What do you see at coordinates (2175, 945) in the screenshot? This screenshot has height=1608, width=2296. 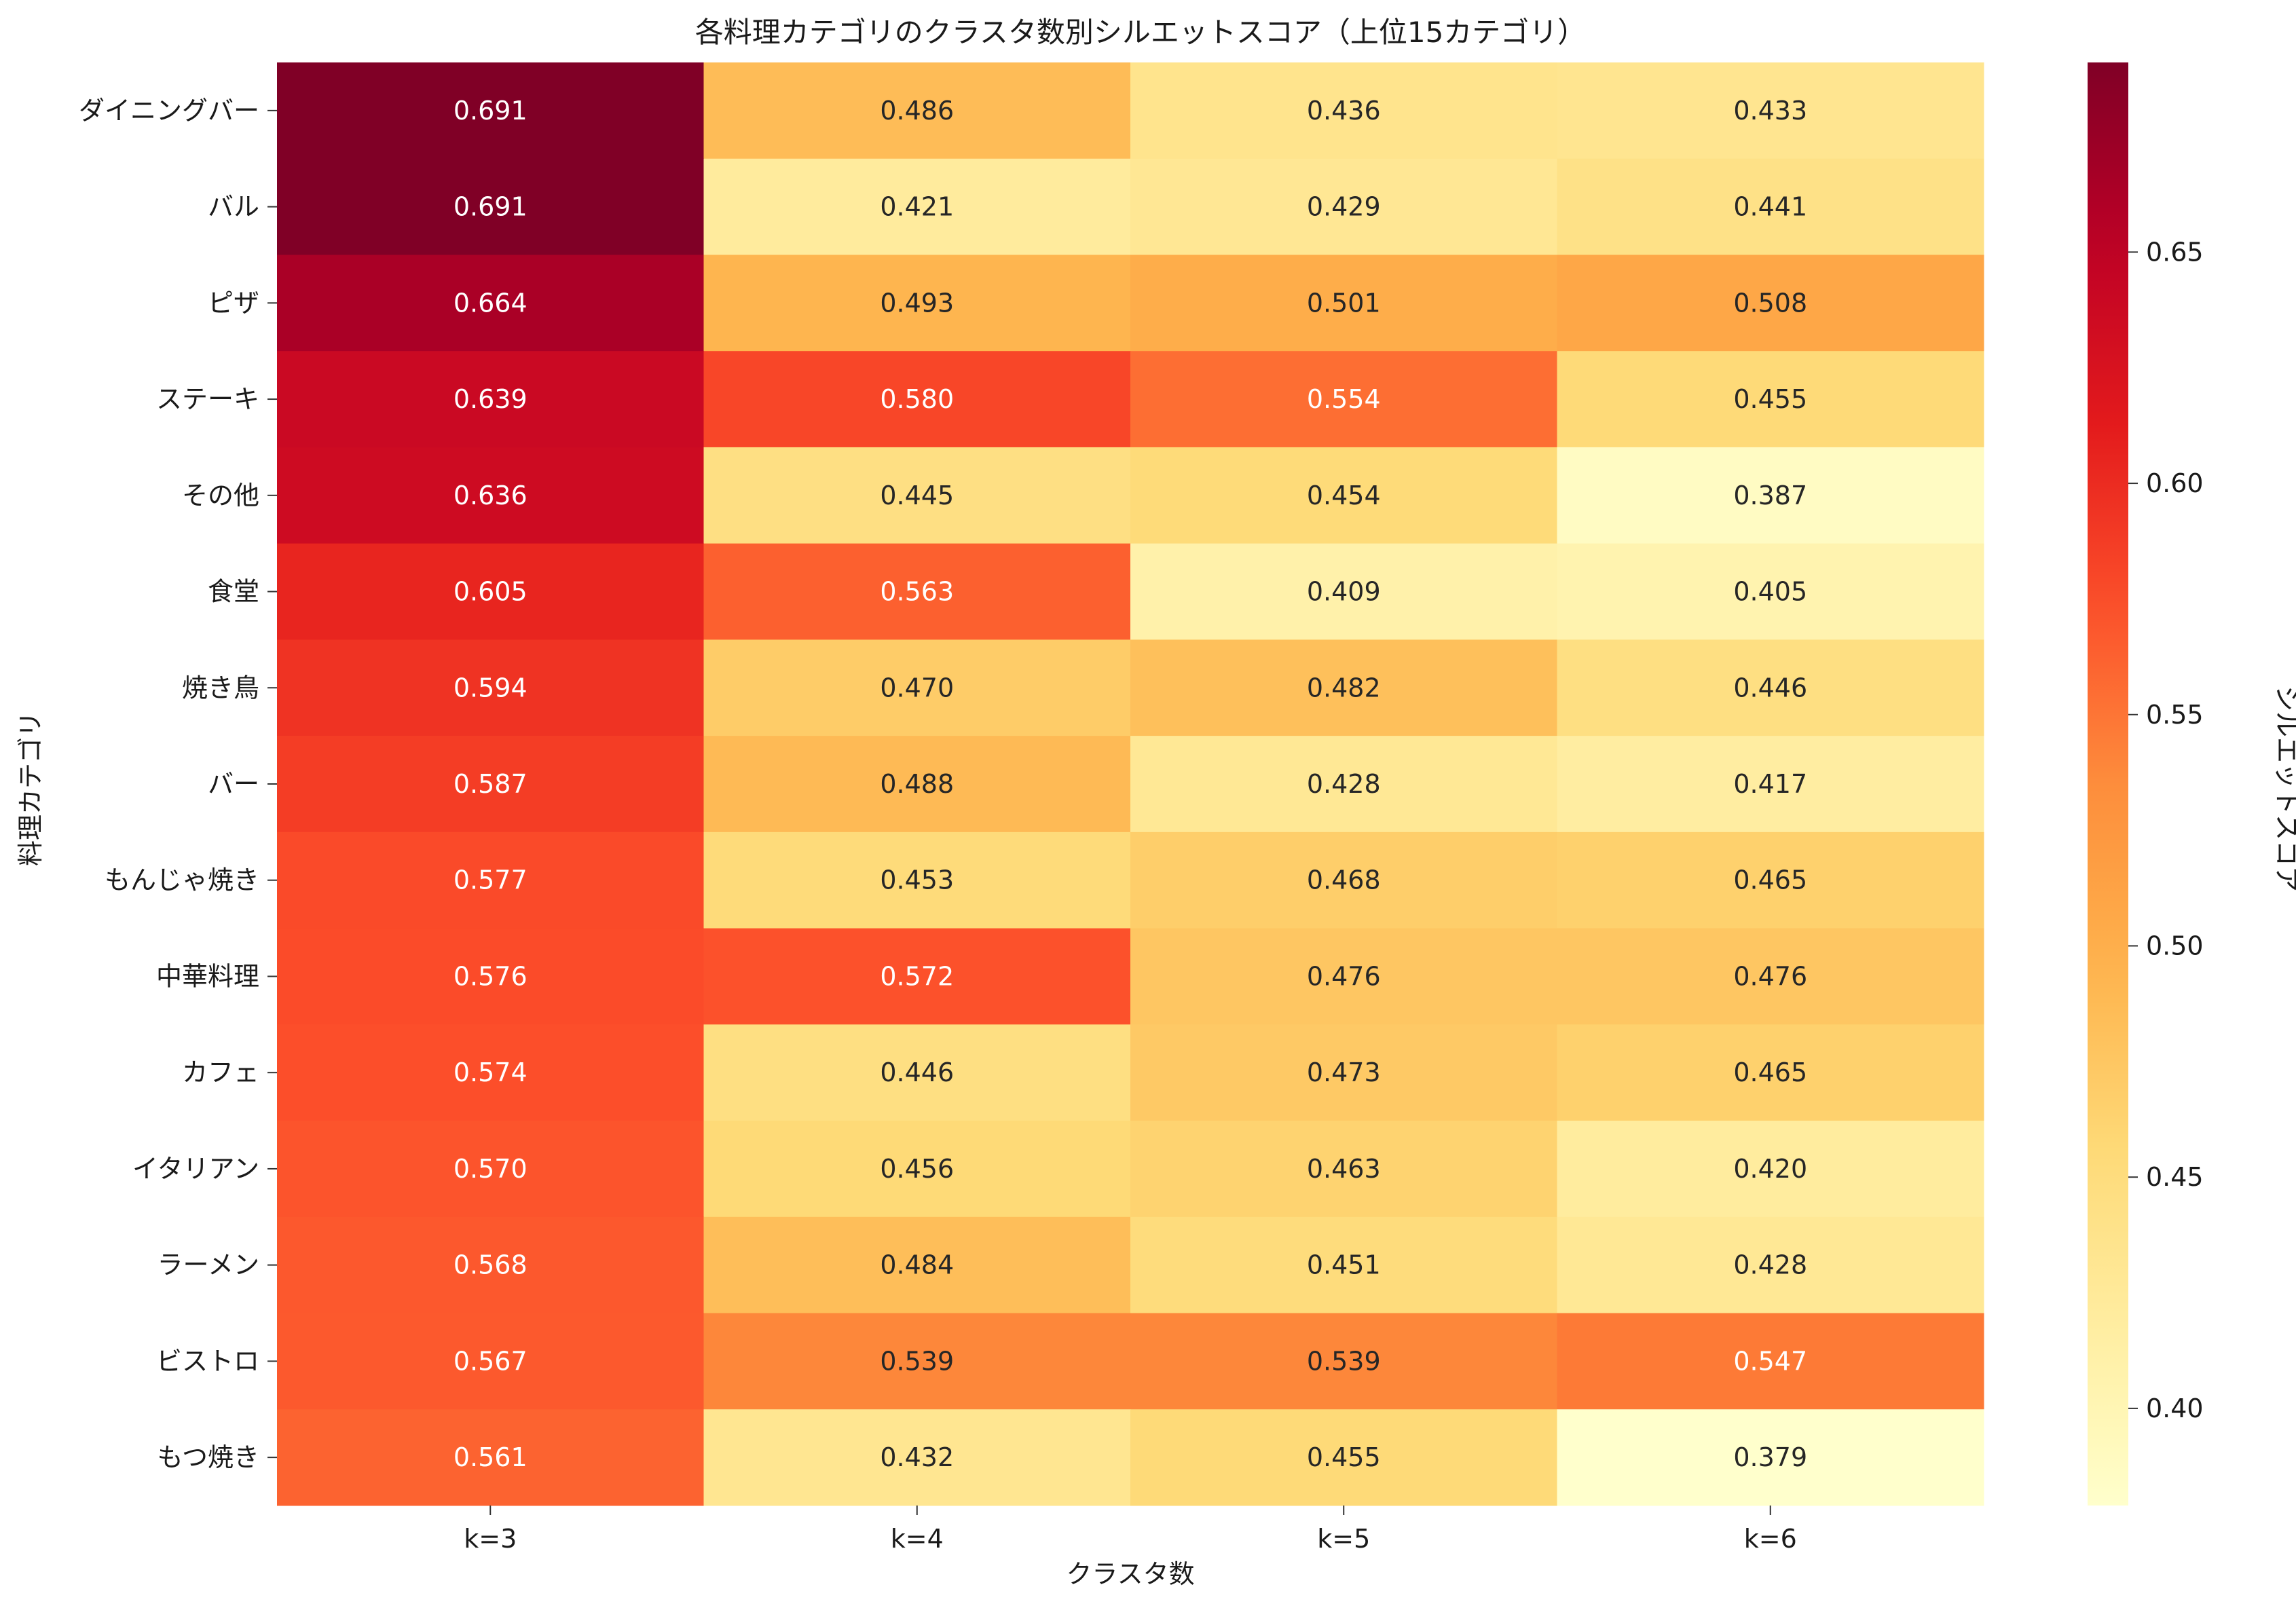 I see `colorbar-tick-label: 0.50` at bounding box center [2175, 945].